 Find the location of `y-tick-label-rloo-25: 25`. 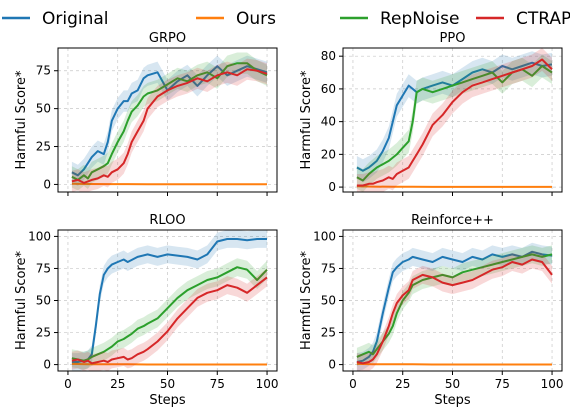

y-tick-label-rloo-25: 25 is located at coordinates (43, 333).